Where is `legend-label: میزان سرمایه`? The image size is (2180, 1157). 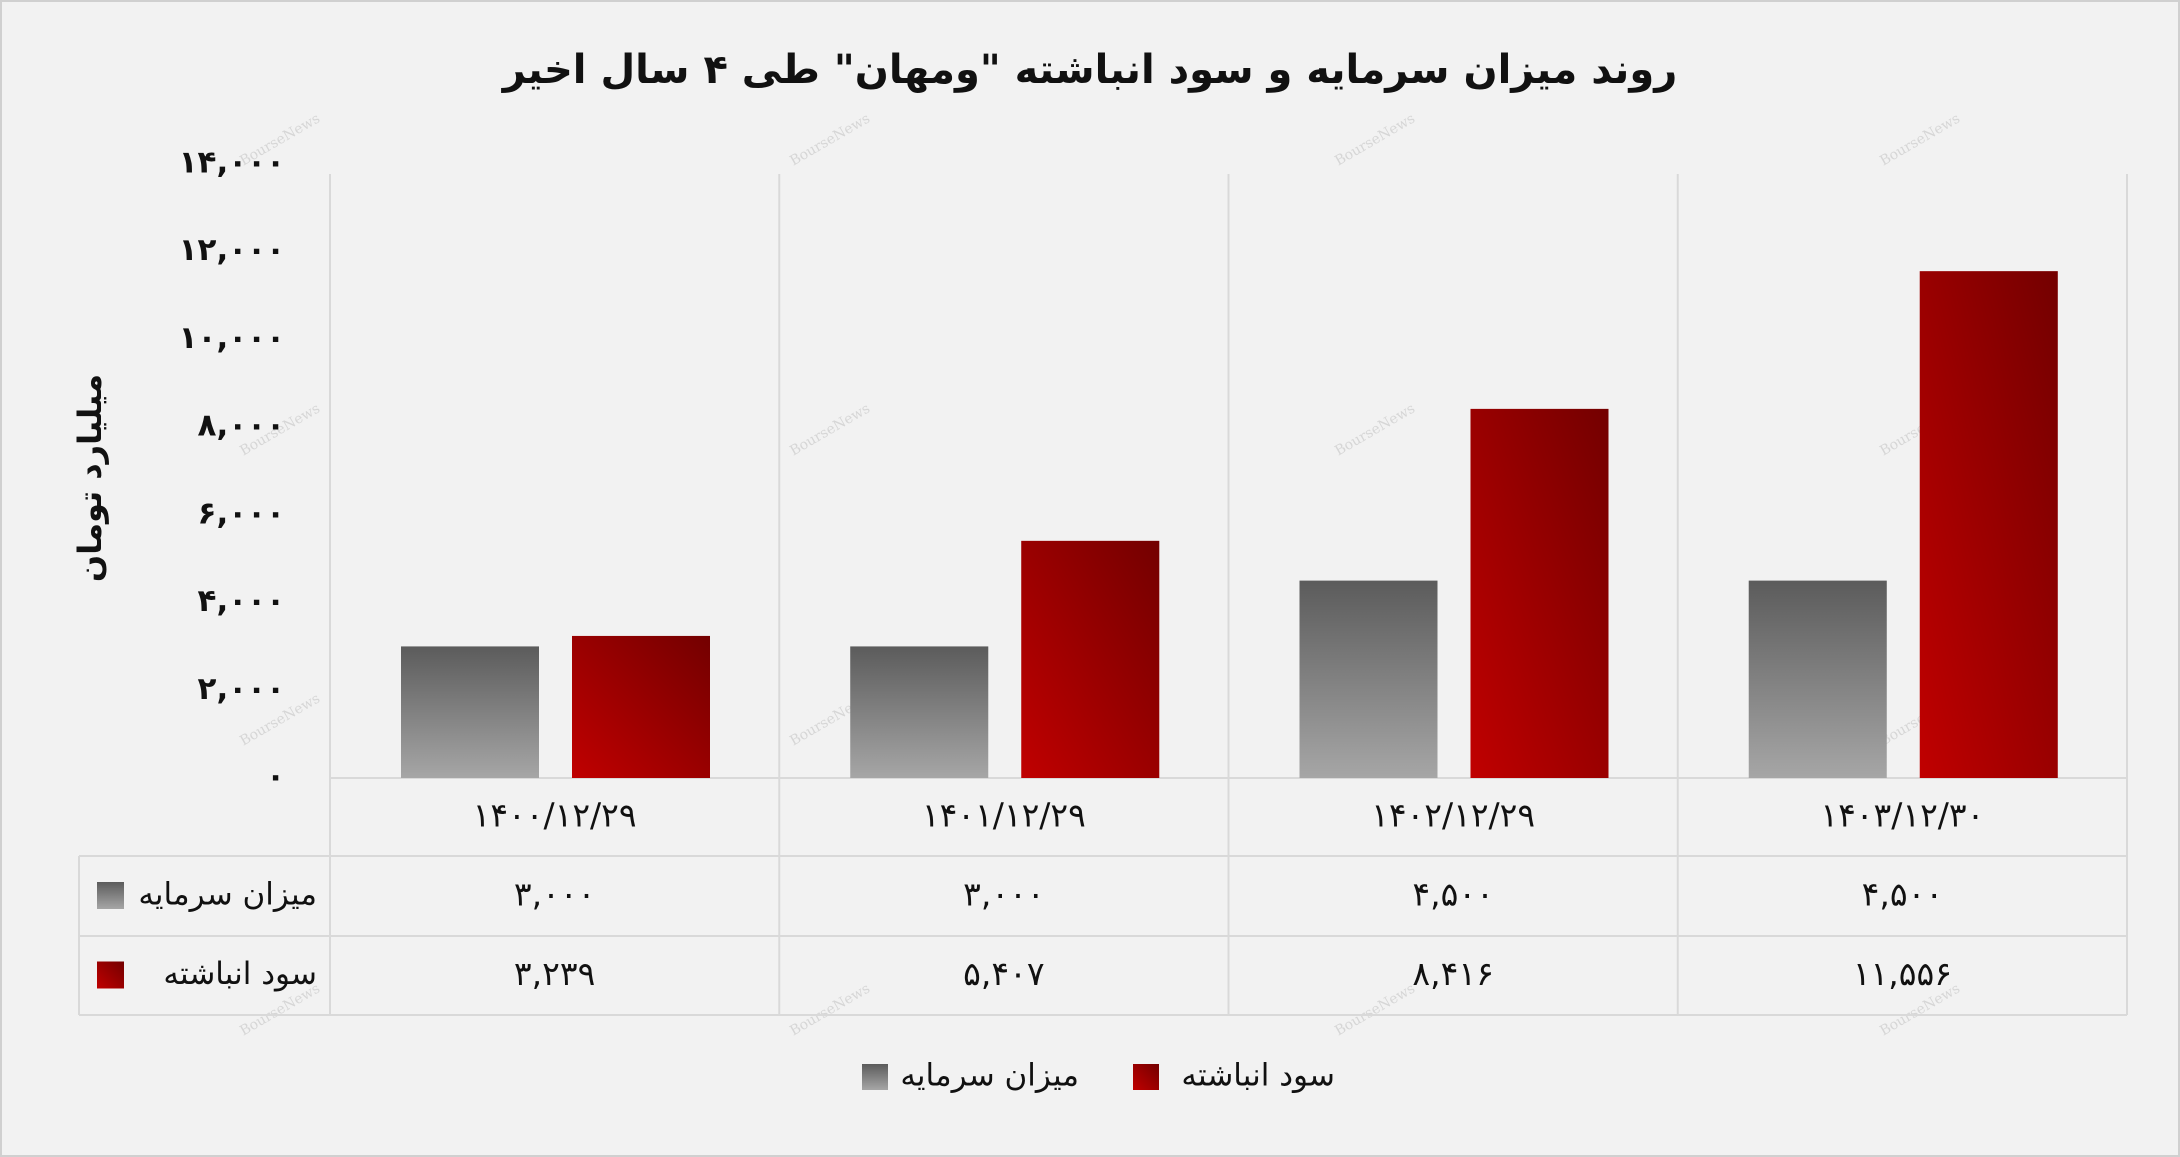 legend-label: میزان سرمایه is located at coordinates (989, 1076).